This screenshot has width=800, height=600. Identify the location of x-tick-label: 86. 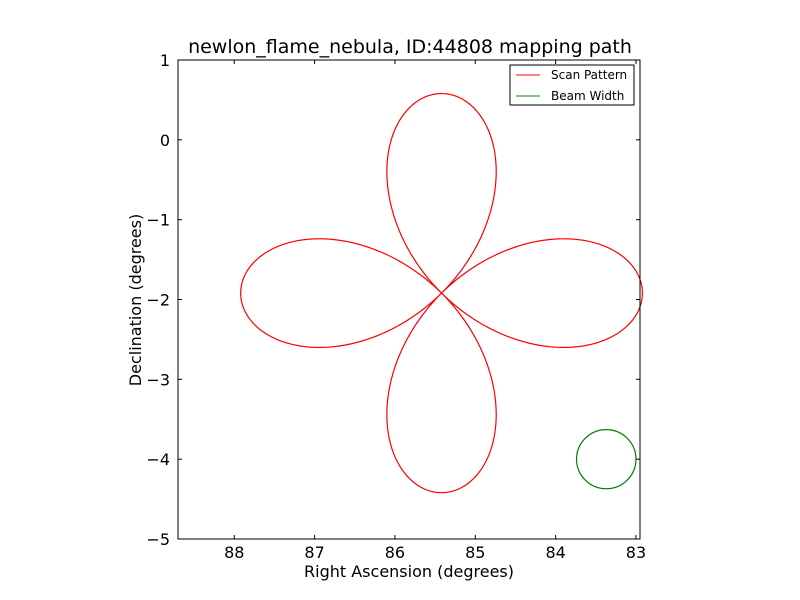
(395, 552).